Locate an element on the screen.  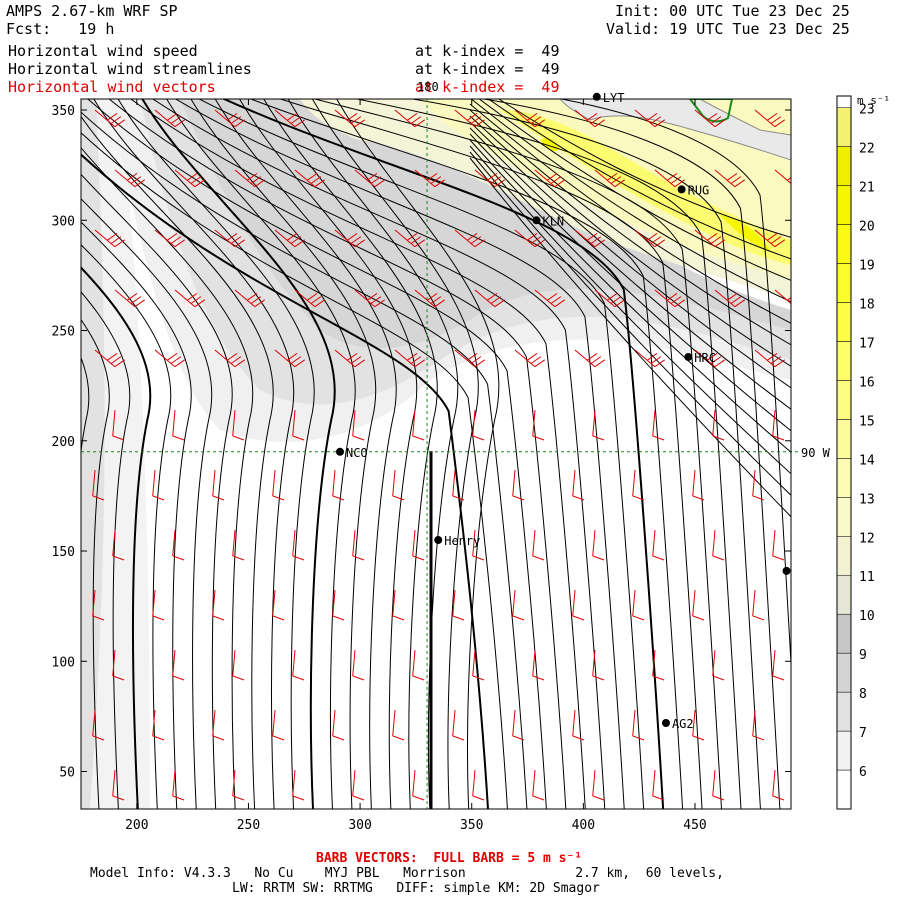
field-level-streamlines: at k-index = 49 is located at coordinates (487, 69).